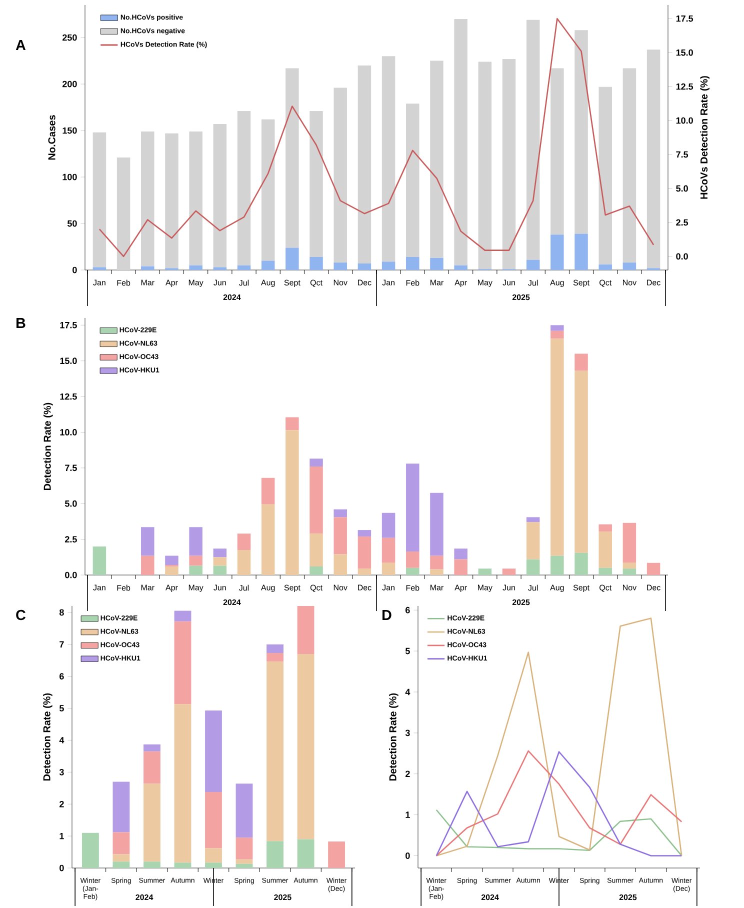 This screenshot has width=744, height=908. What do you see at coordinates (684, 120) in the screenshot?
I see `y2-tick-label: 10.0` at bounding box center [684, 120].